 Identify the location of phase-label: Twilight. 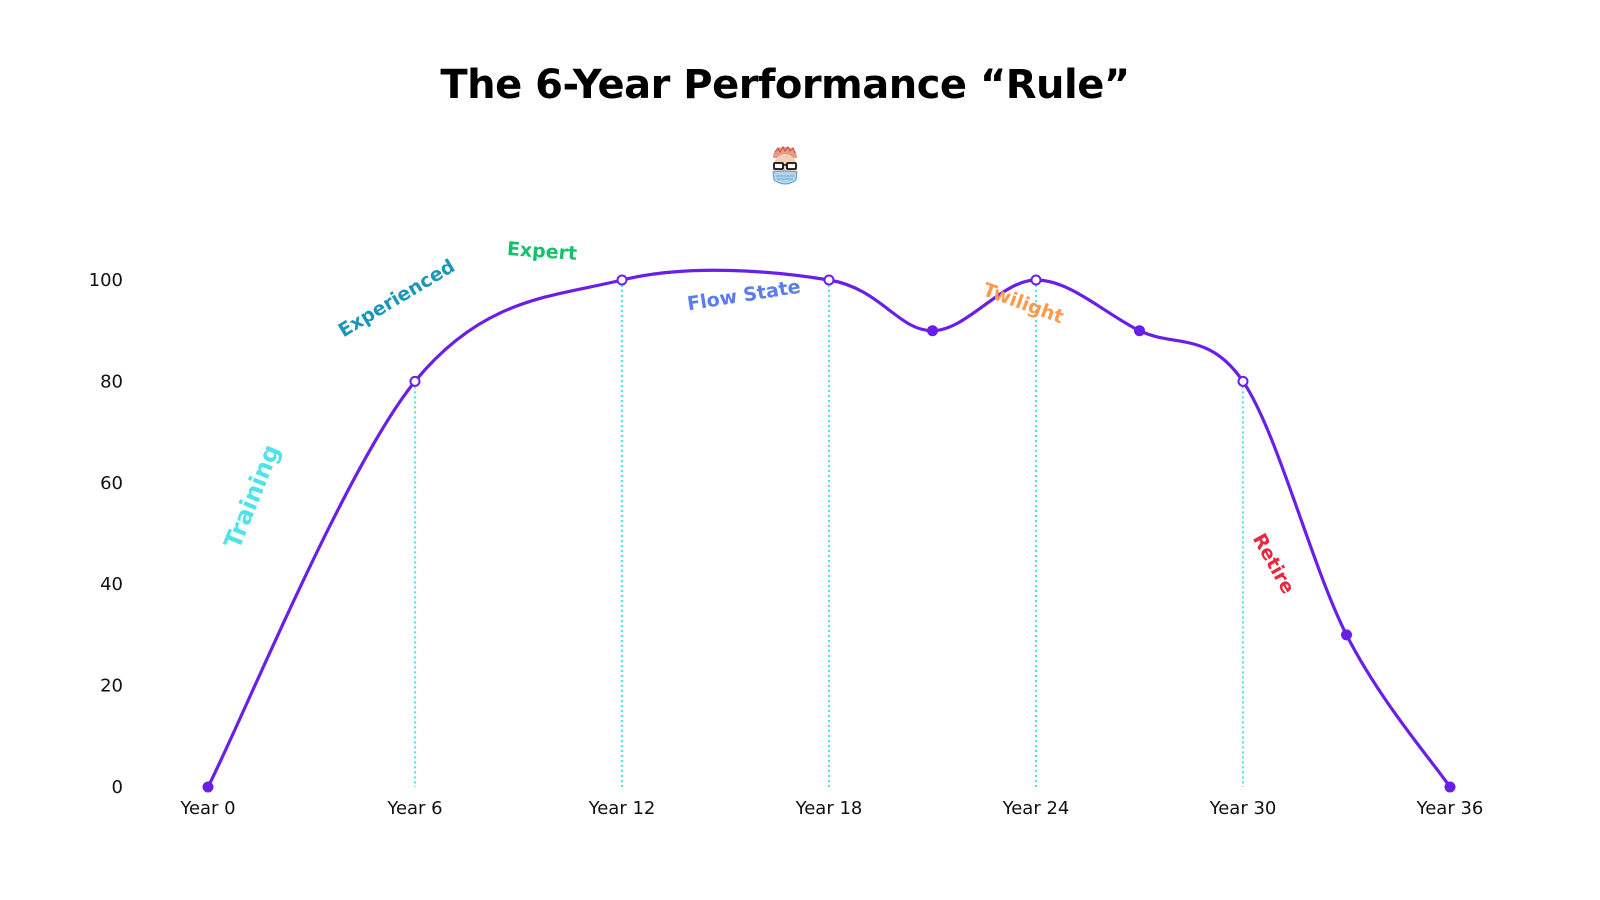
(1023, 303).